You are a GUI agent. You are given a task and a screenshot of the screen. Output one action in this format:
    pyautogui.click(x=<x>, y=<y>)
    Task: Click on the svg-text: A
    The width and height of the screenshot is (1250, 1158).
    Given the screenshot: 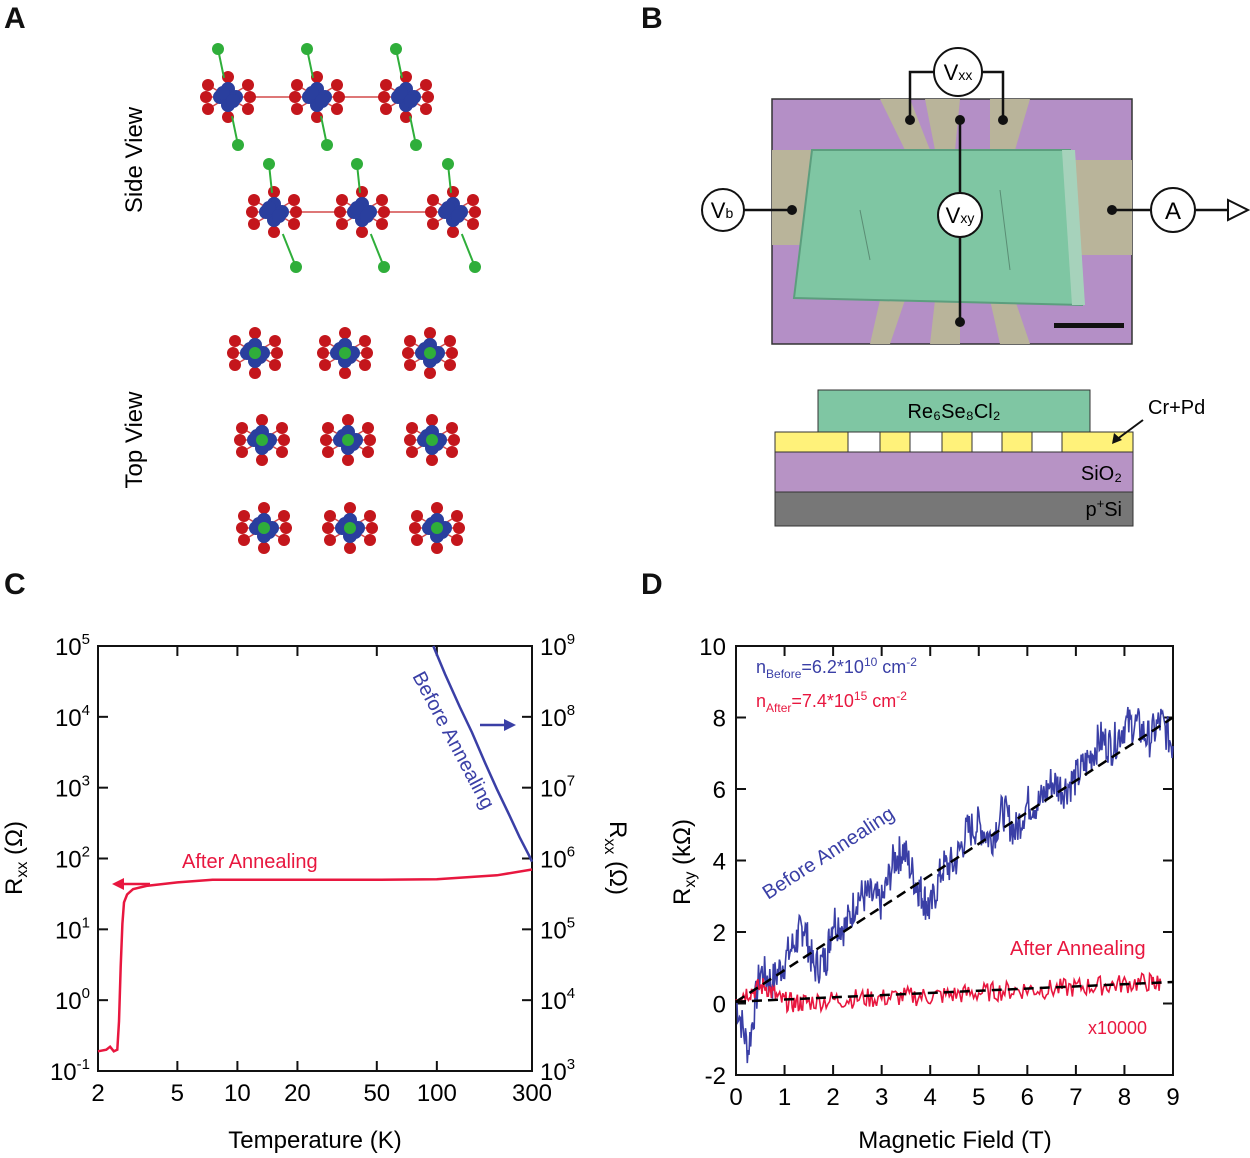 What is the action you would take?
    pyautogui.click(x=1173, y=211)
    